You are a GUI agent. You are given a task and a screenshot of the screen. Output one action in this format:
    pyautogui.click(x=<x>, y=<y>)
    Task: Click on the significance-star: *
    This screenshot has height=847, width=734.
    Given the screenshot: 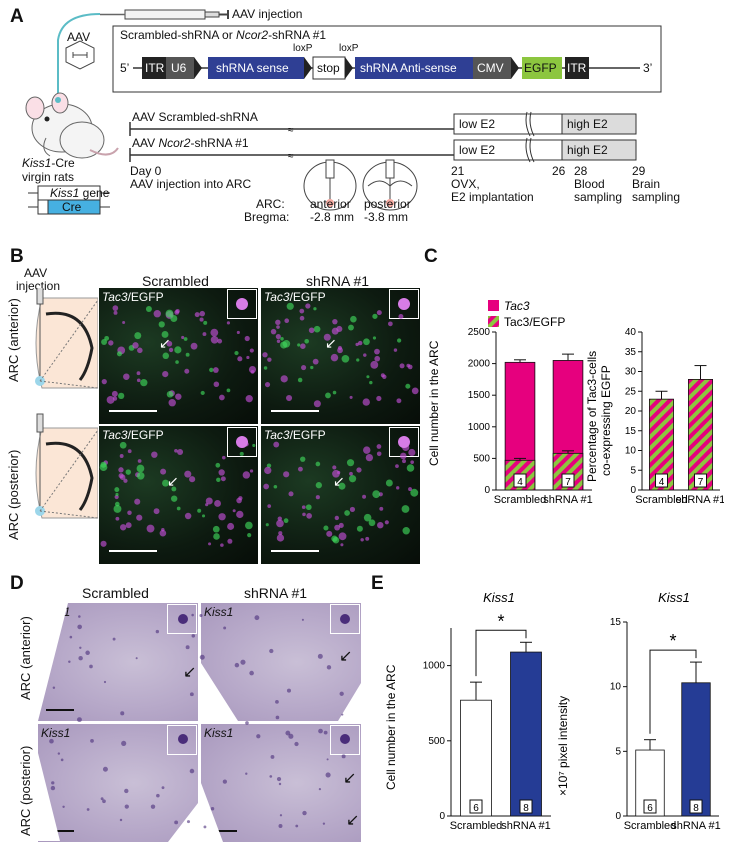 What is the action you would take?
    pyautogui.click(x=500, y=621)
    